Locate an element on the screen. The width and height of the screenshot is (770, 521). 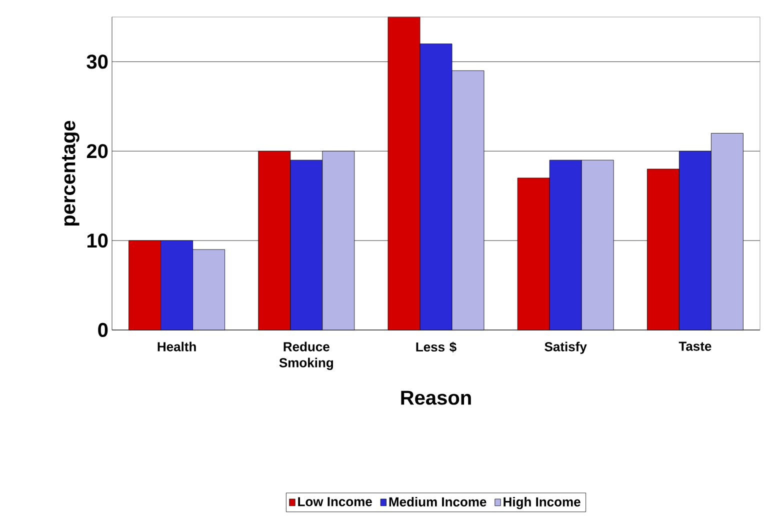
y-tick-label: 0 is located at coordinates (103, 330).